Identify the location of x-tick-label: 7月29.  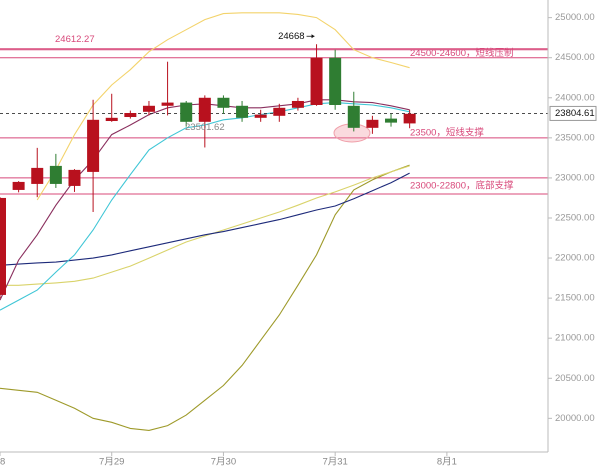
(111, 462).